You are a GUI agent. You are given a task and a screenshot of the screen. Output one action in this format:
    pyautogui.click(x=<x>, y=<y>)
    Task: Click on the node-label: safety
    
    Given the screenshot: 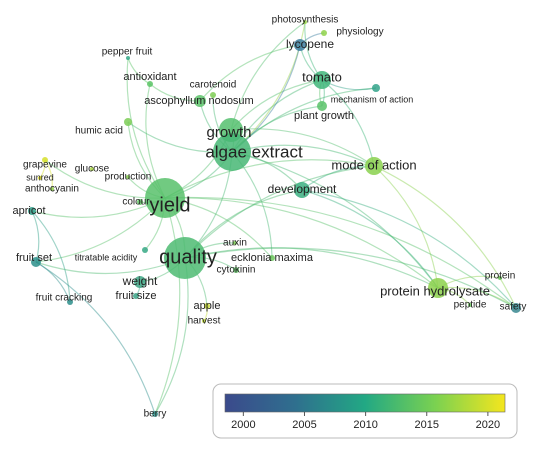 What is the action you would take?
    pyautogui.click(x=513, y=307)
    